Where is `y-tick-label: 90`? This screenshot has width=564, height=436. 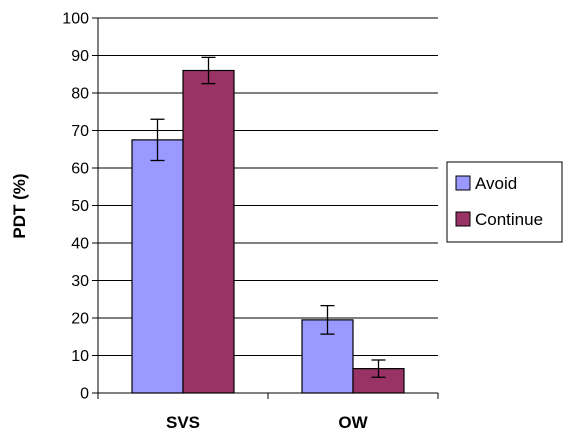
y-tick-label: 90 is located at coordinates (80, 56).